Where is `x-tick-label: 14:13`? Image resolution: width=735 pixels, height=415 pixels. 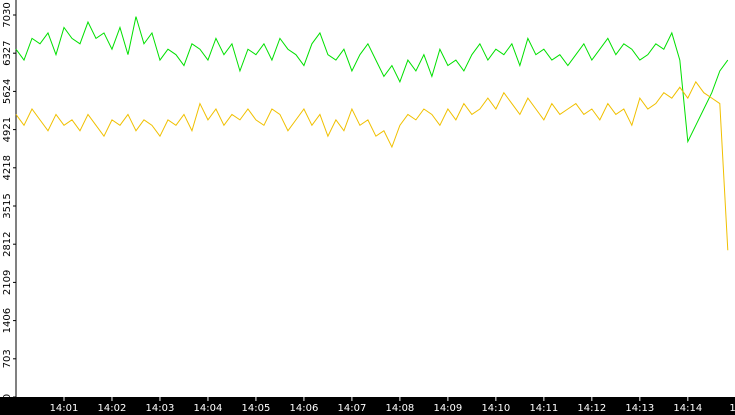
x-tick-label: 14:13 is located at coordinates (639, 408).